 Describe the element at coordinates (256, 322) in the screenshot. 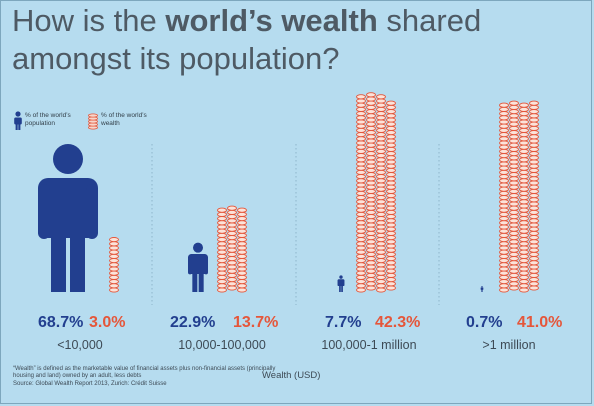

I see `wealth-pct-label: 13.7%` at that location.